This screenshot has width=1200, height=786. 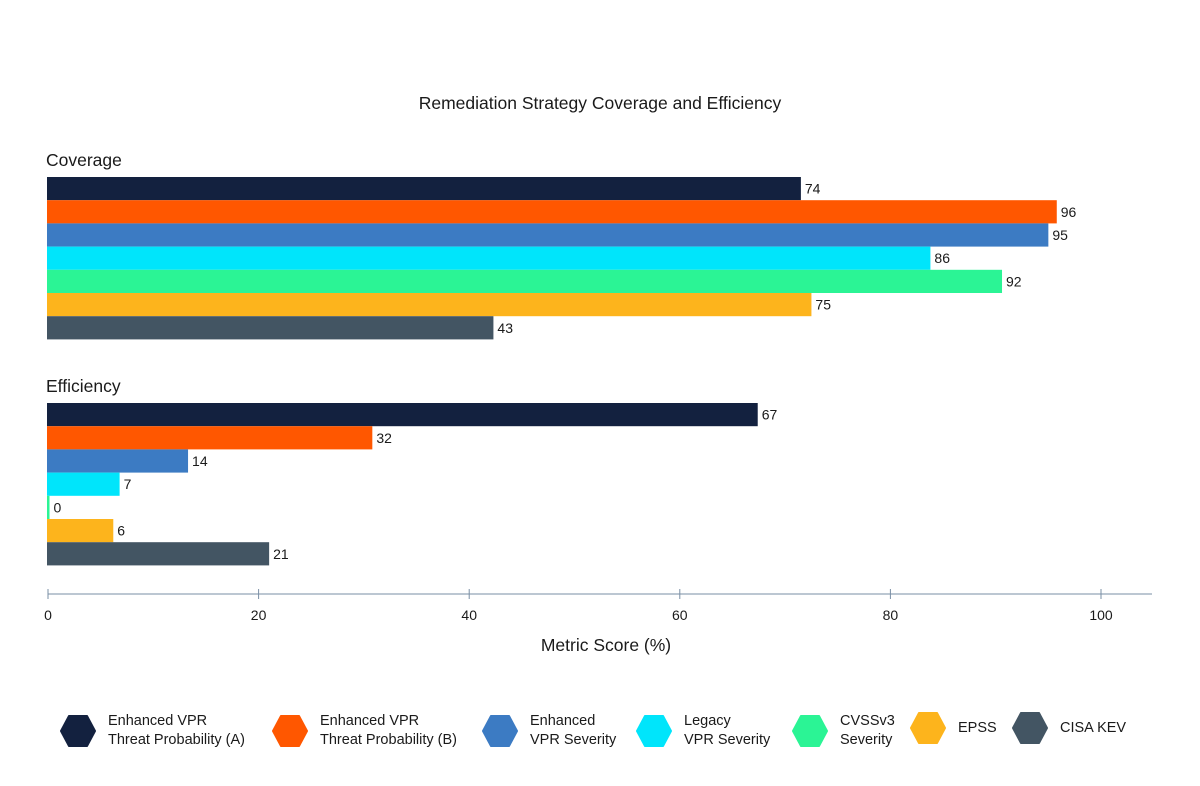 I want to click on bar-value-label: 95, so click(x=1060, y=235).